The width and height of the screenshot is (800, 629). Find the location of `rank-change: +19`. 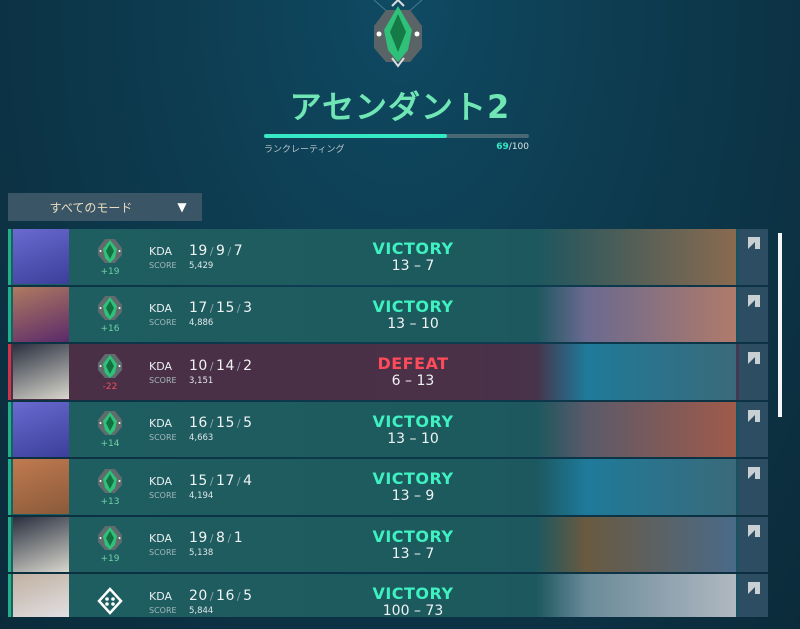

rank-change: +19 is located at coordinates (110, 544).